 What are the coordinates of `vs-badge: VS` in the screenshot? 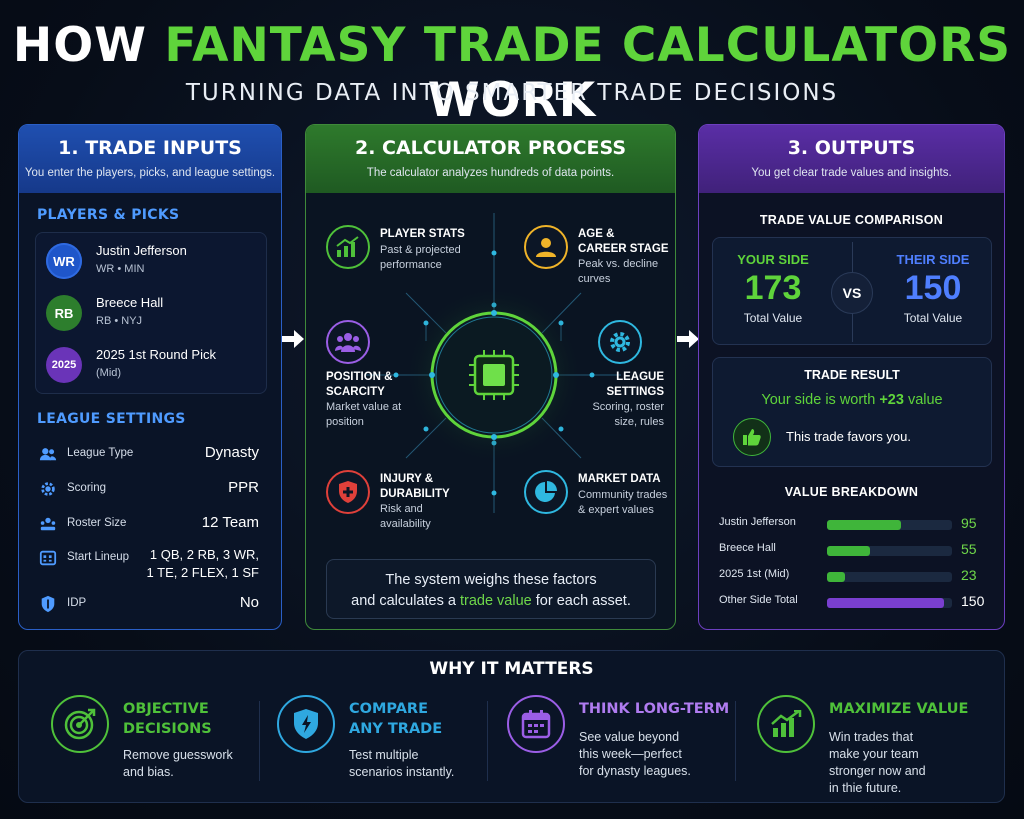 It's located at (852, 293).